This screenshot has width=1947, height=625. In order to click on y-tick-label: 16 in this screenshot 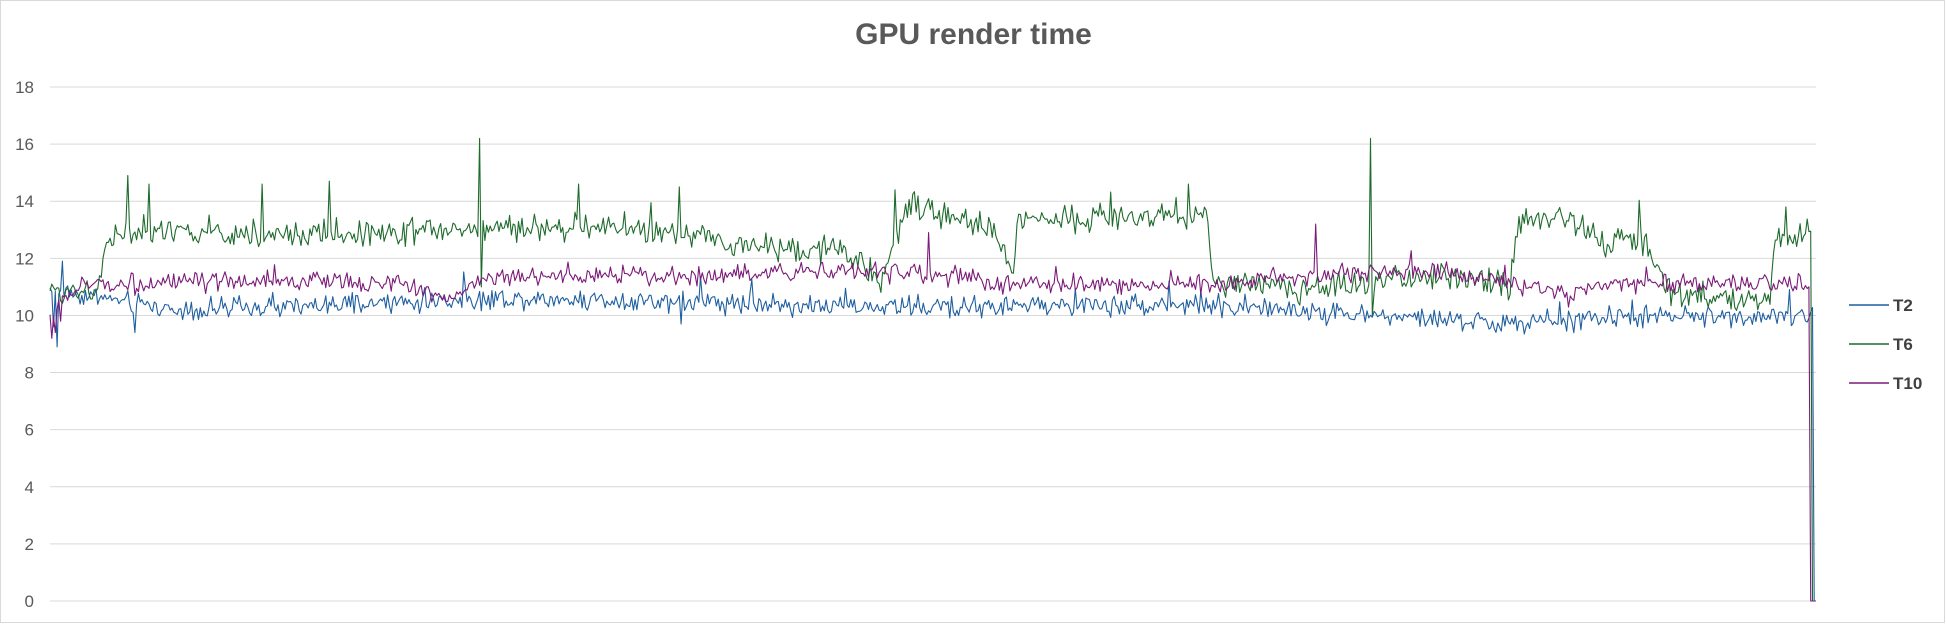, I will do `click(24, 144)`.